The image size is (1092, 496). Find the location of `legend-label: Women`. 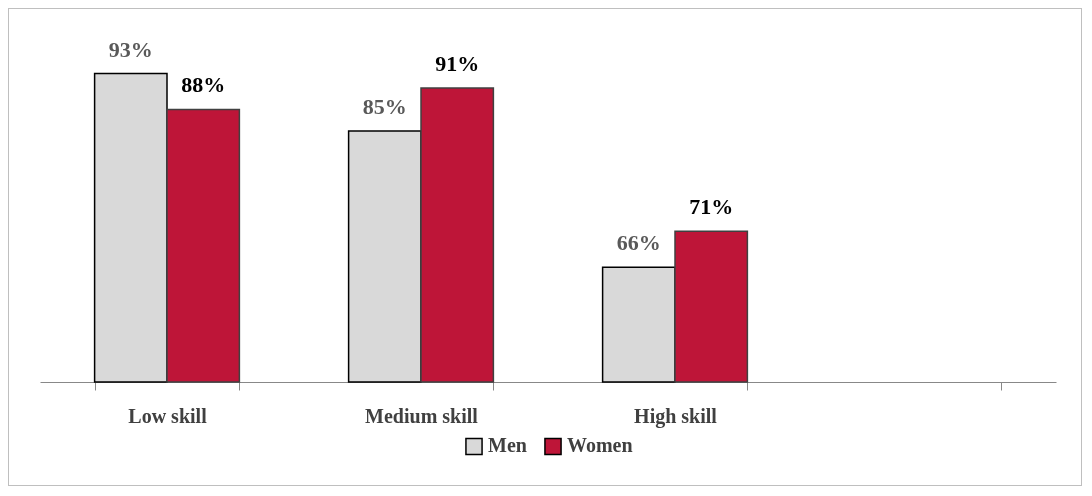

legend-label: Women is located at coordinates (600, 445).